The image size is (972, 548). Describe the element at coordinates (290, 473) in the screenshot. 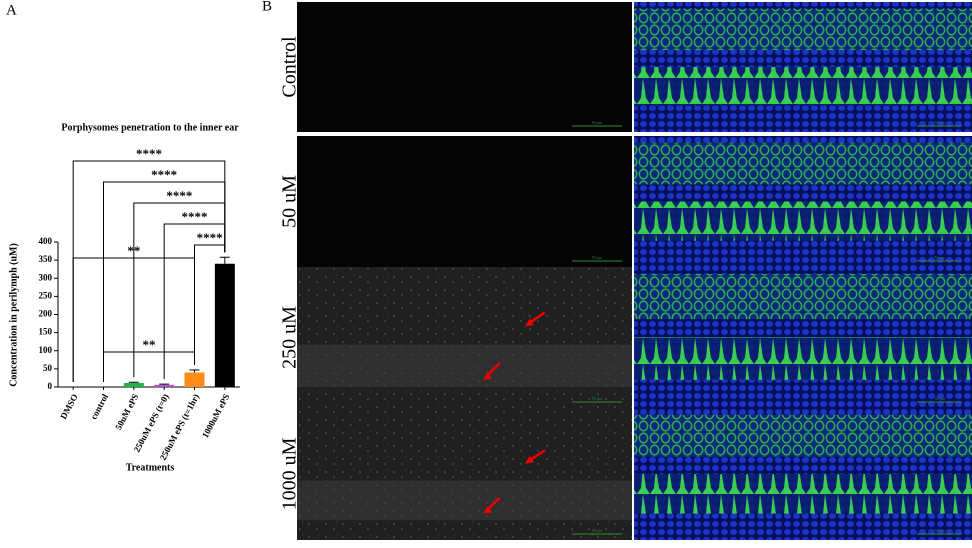

I see `row-label: 1000 uM` at that location.